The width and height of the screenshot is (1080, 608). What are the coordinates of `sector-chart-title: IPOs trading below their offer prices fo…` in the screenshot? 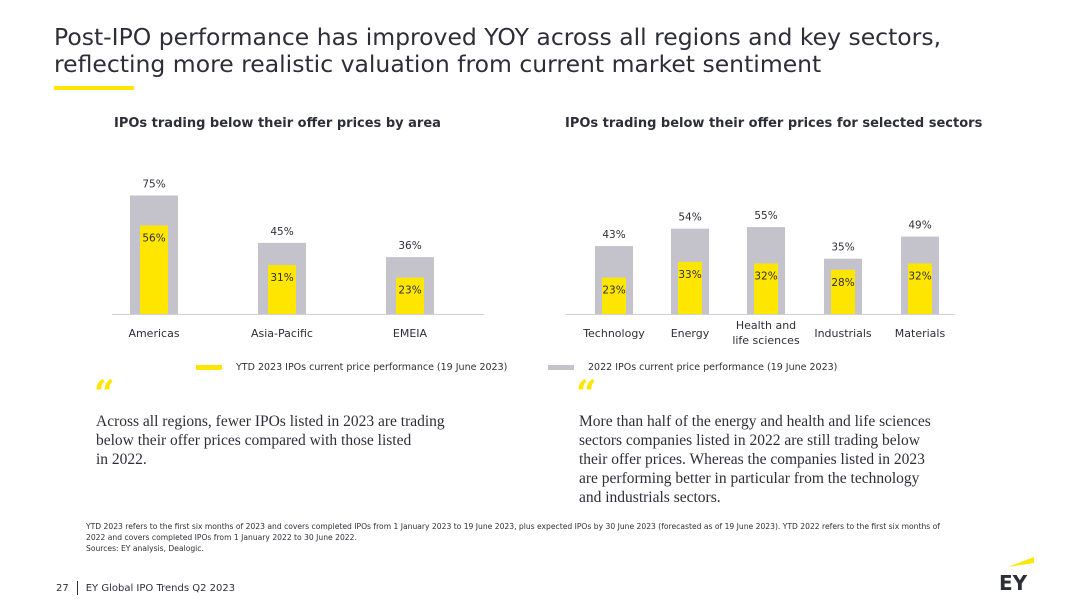 It's located at (774, 123).